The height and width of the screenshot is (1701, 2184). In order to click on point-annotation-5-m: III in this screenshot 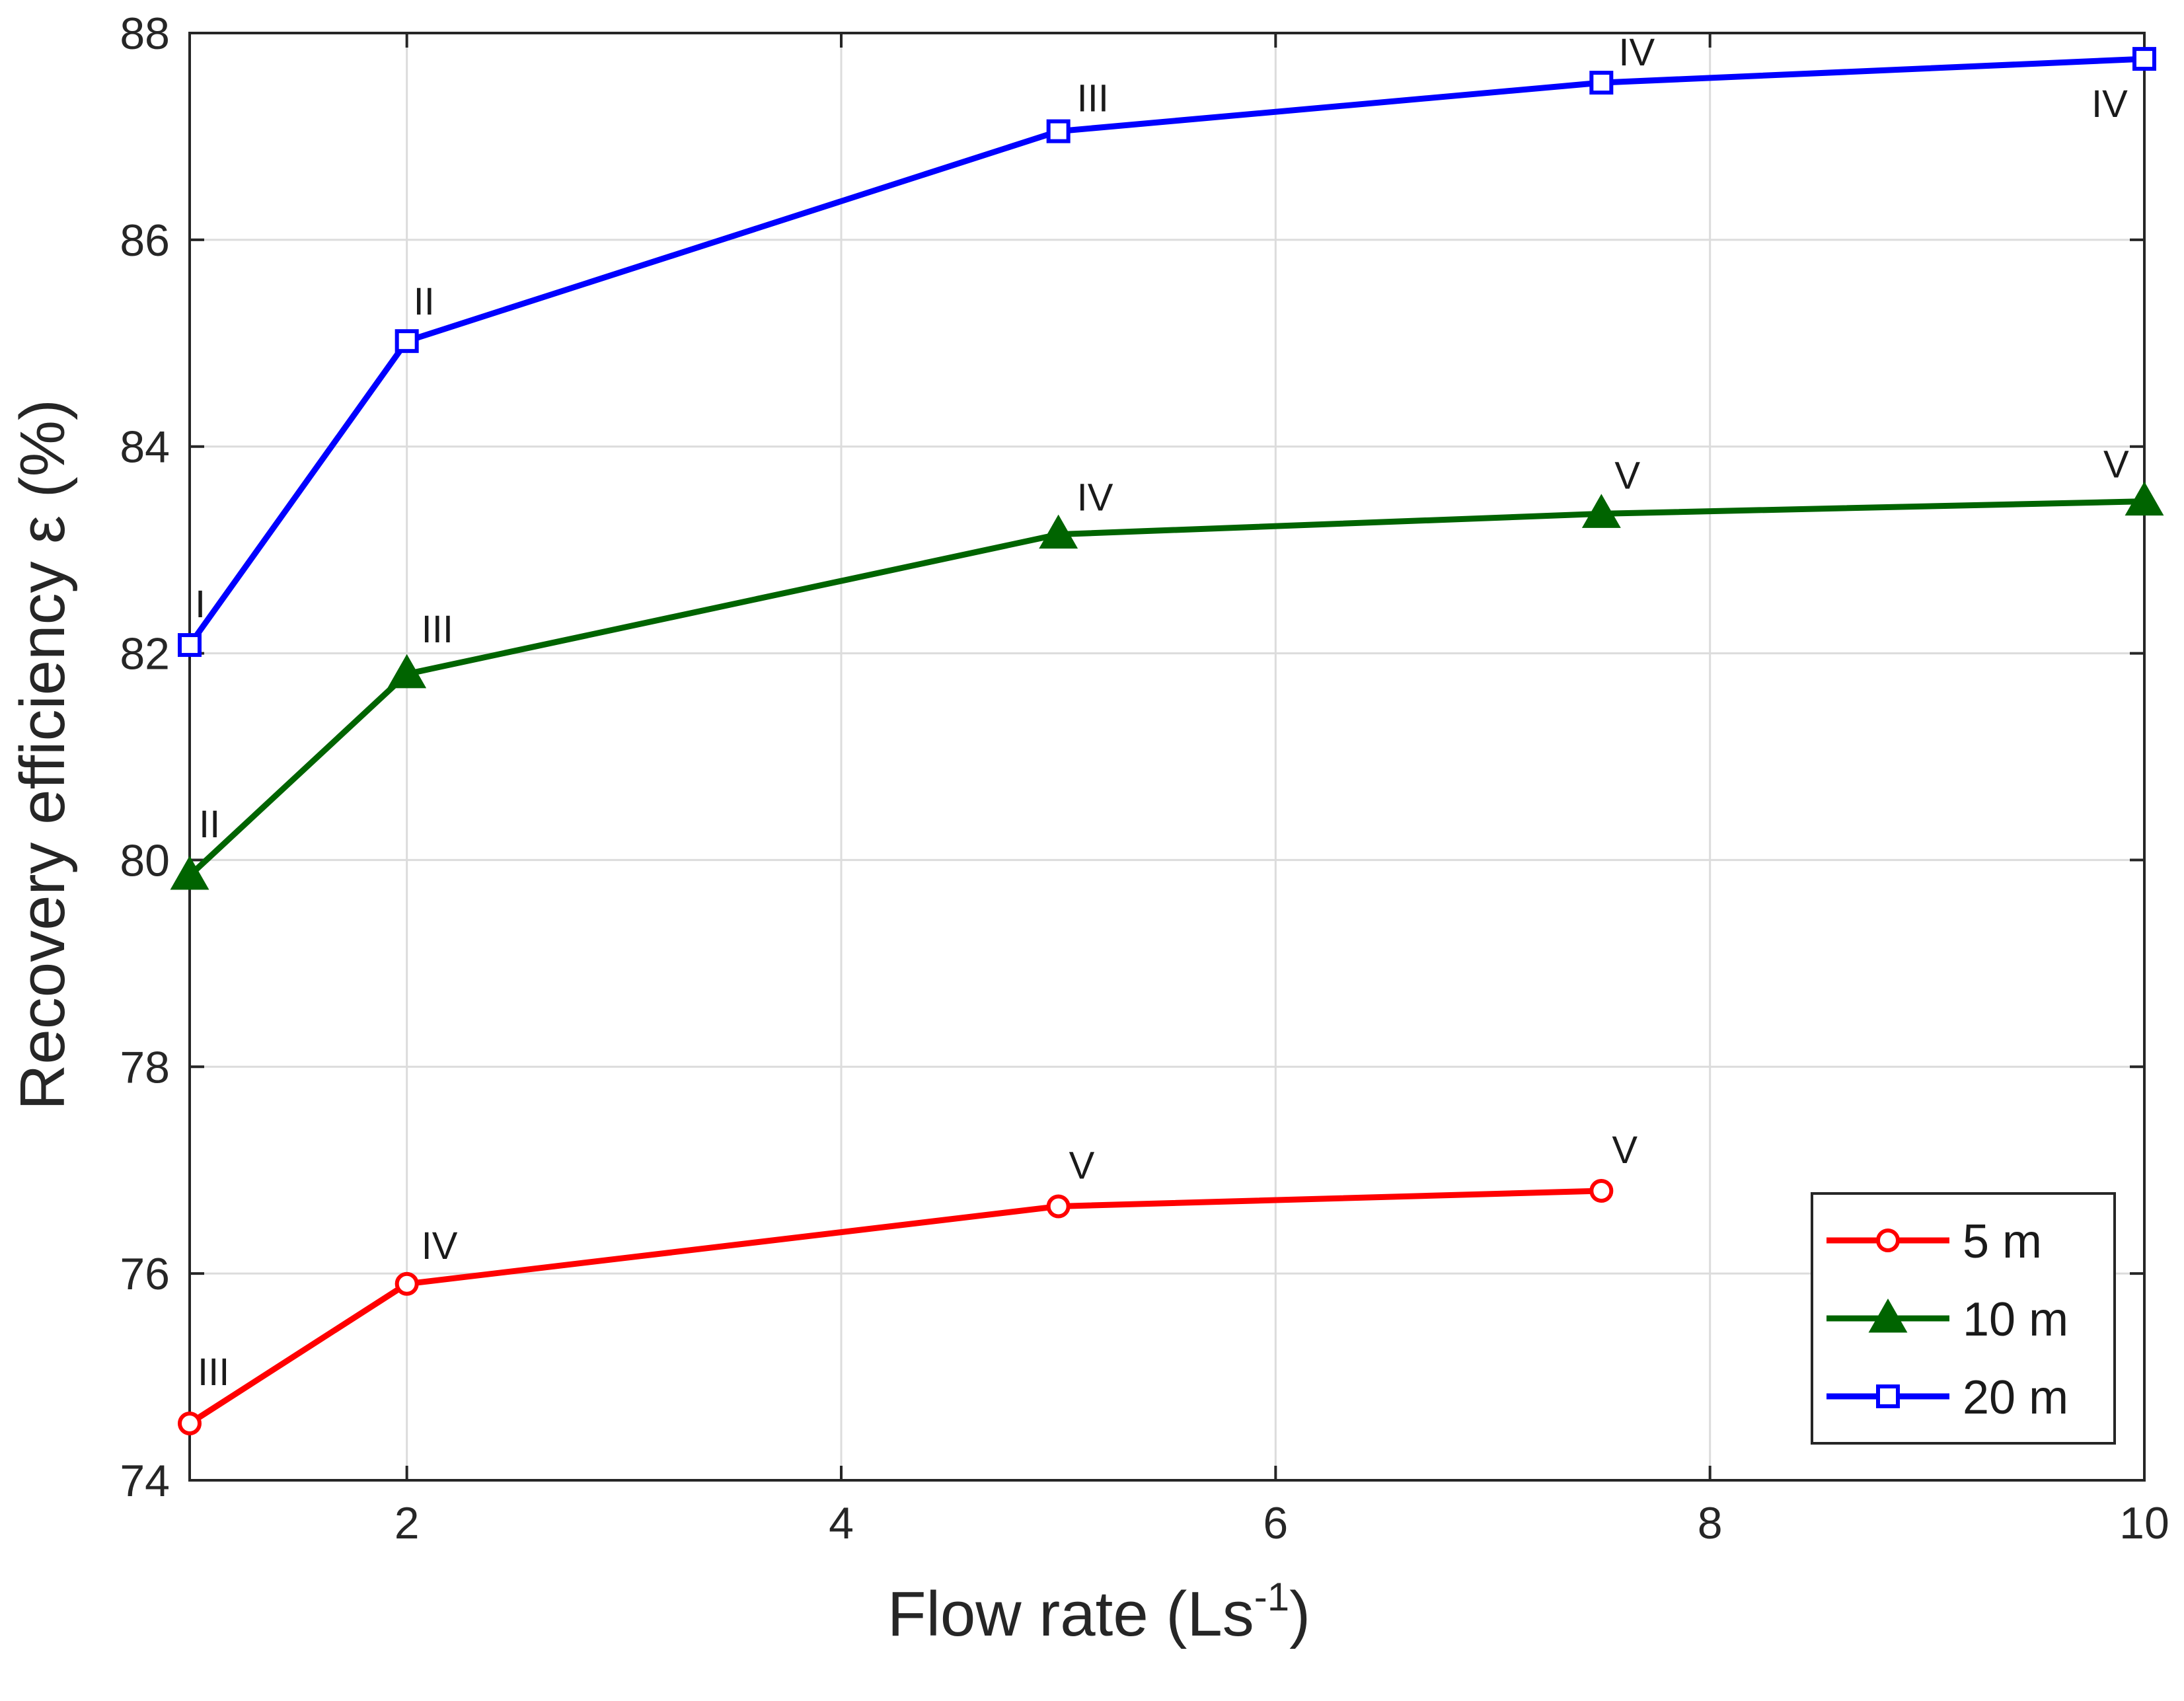, I will do `click(214, 1372)`.